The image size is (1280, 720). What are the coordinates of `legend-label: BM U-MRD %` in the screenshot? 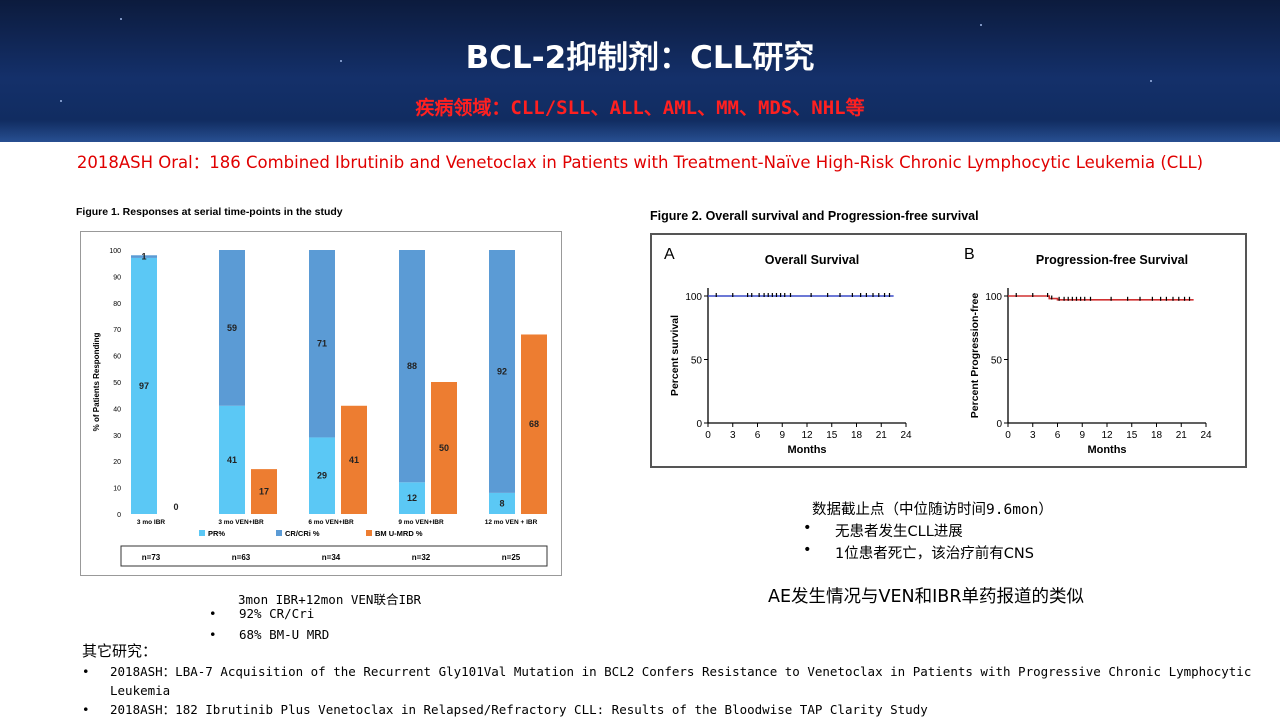 It's located at (399, 533).